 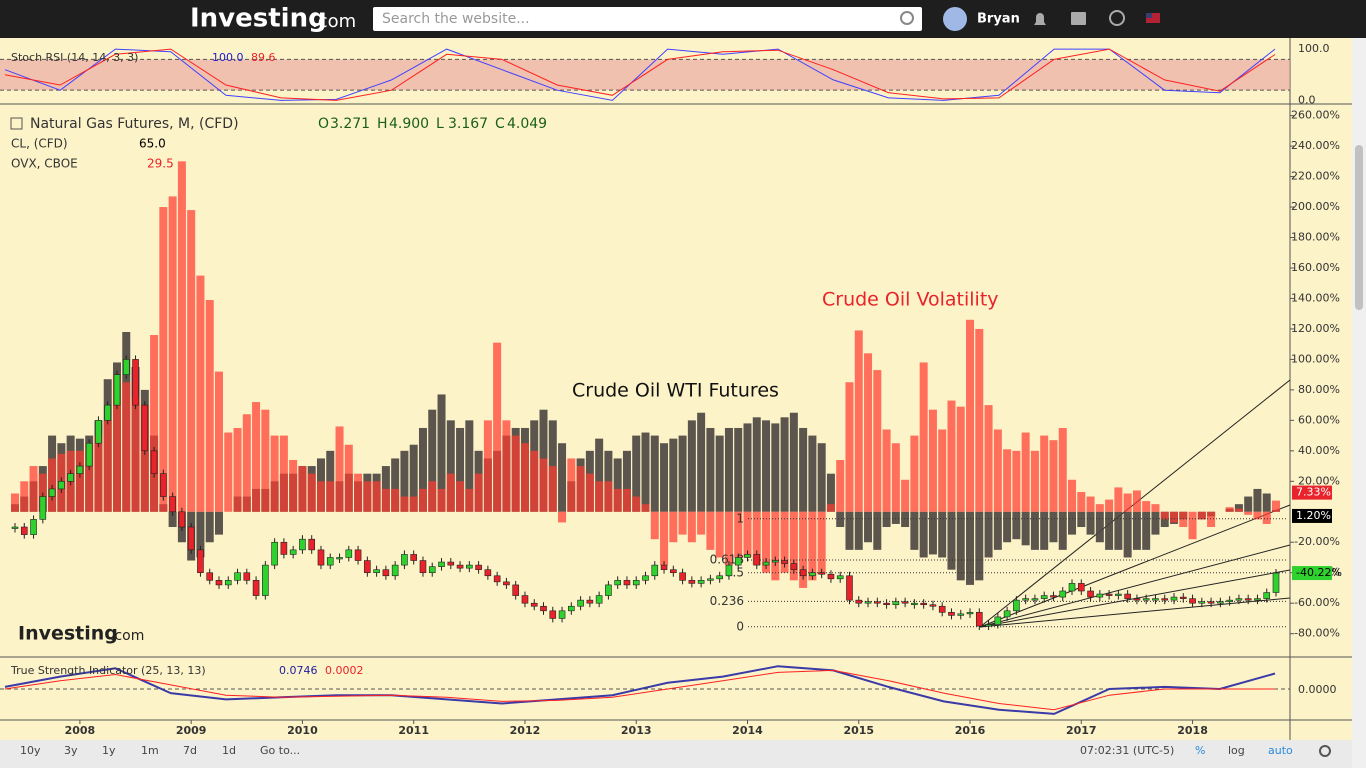 What do you see at coordinates (1192, 730) in the screenshot?
I see `x-tick-label: 2018` at bounding box center [1192, 730].